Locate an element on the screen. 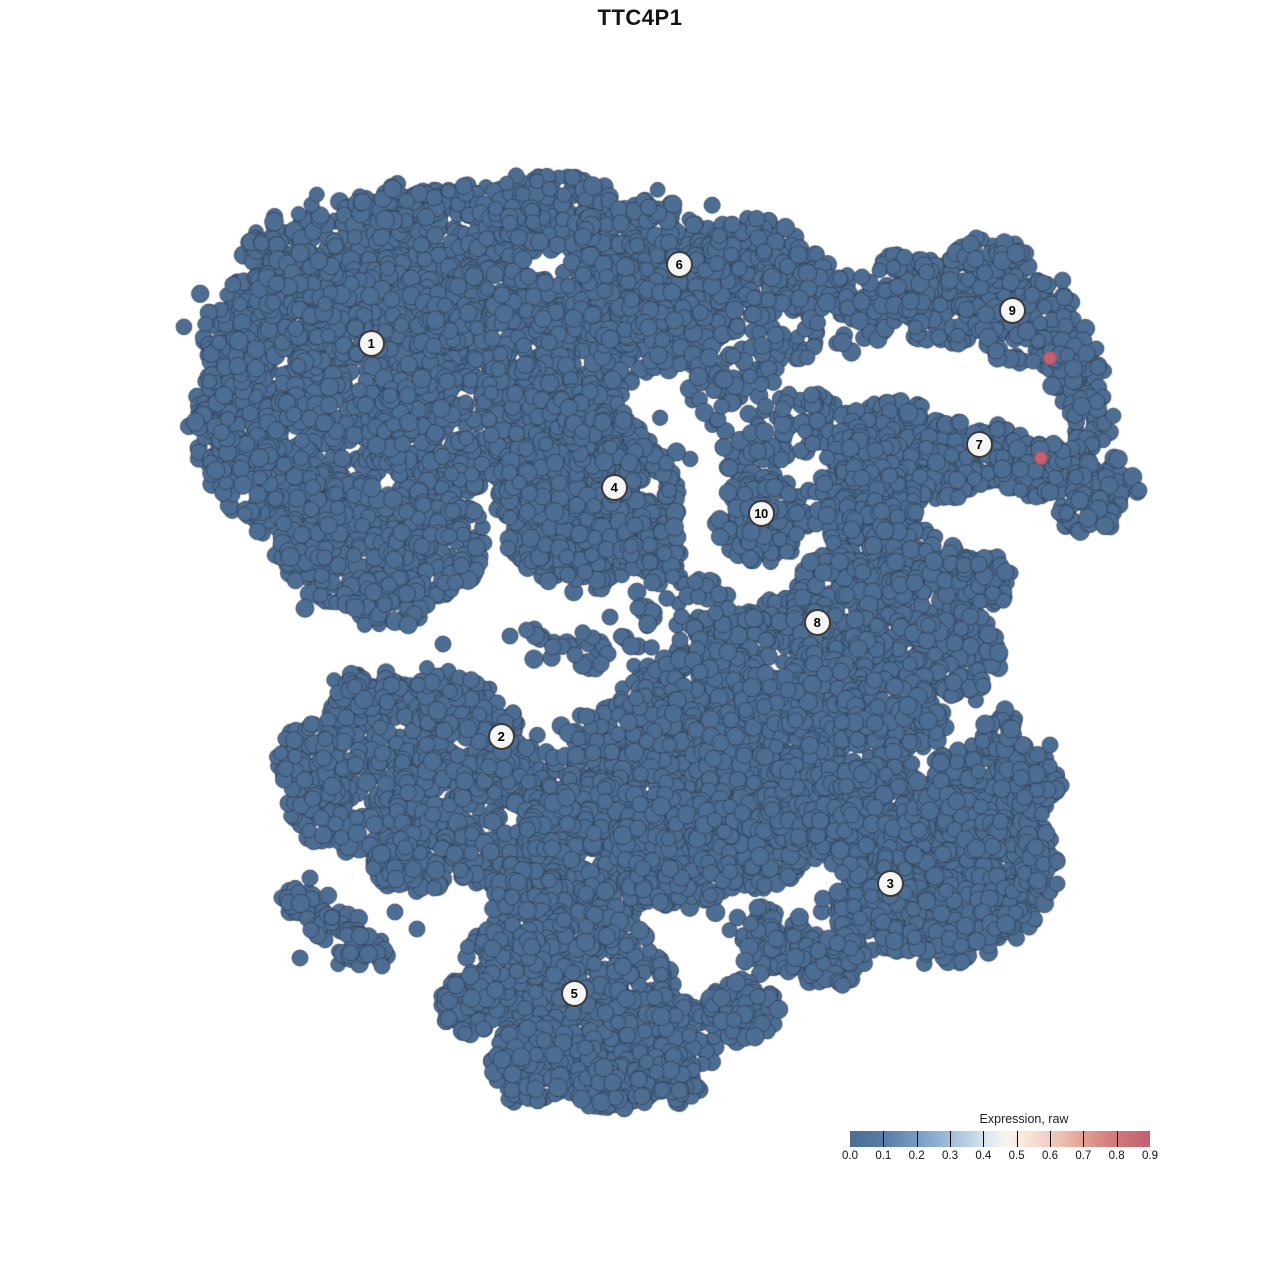  cluster-label-2: 2 is located at coordinates (501, 736).